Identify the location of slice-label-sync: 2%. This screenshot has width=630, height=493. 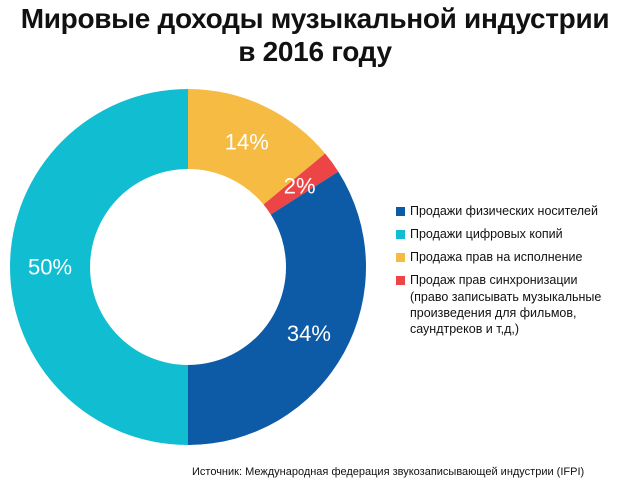
(300, 185).